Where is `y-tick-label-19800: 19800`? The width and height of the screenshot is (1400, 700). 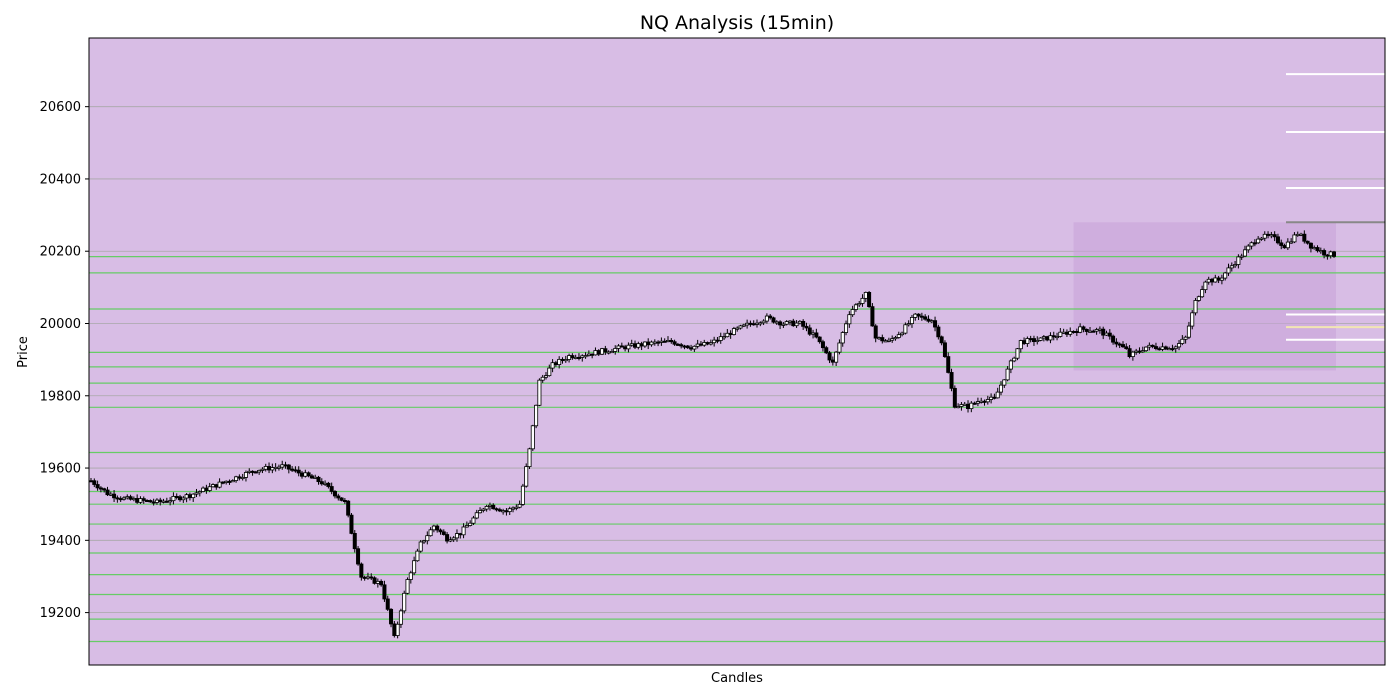
y-tick-label-19800: 19800 is located at coordinates (60, 396).